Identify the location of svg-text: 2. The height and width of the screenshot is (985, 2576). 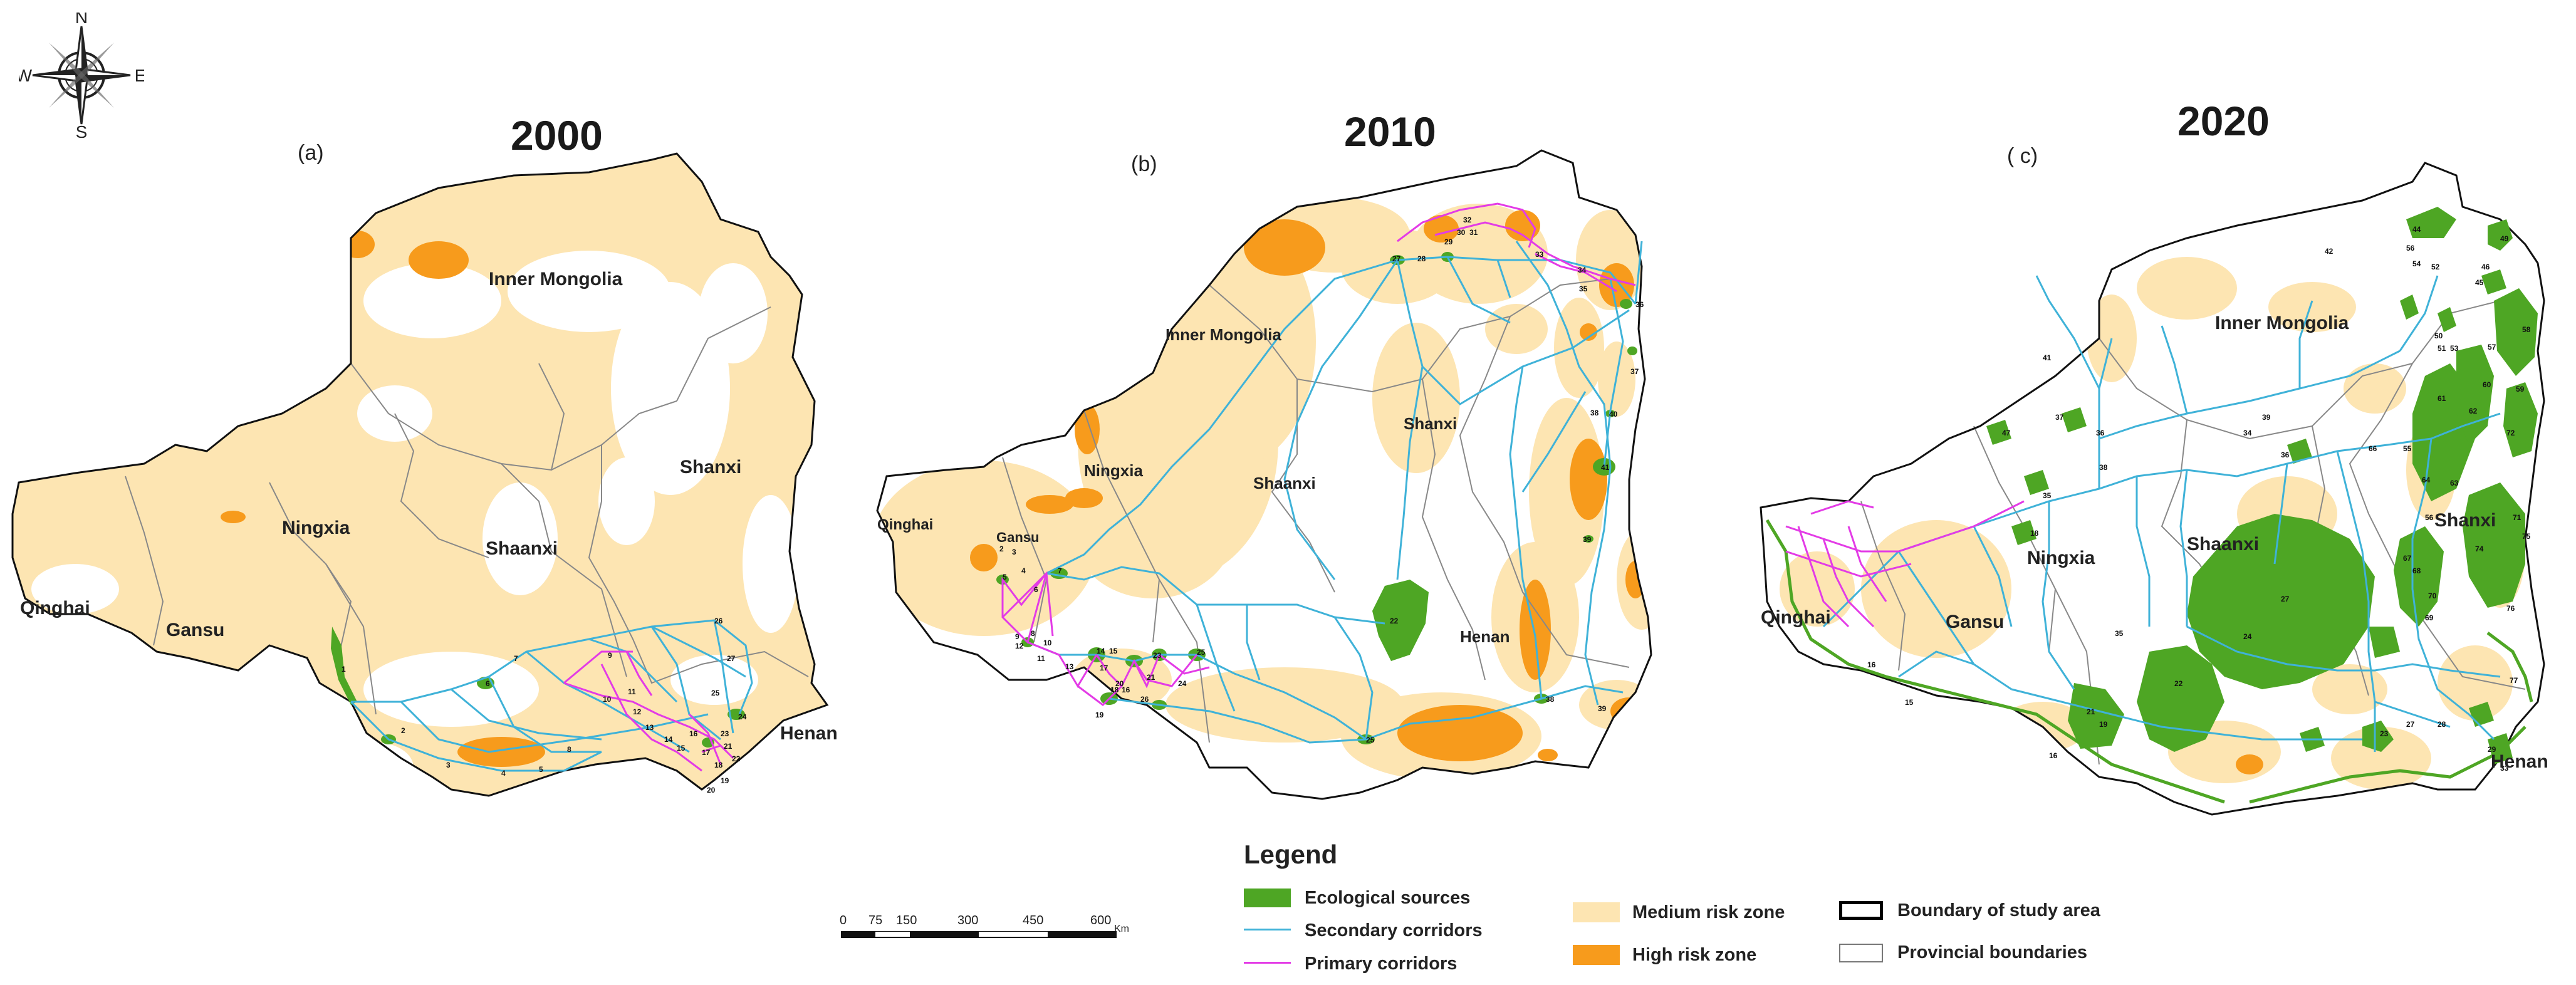
(1001, 549).